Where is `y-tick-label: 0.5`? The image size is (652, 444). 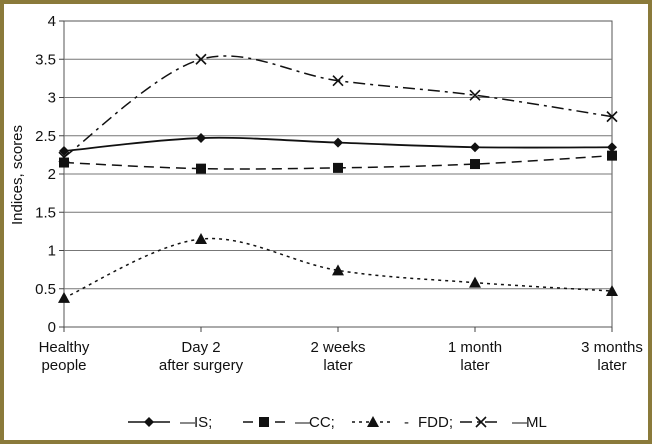
y-tick-label: 0.5 is located at coordinates (45, 289).